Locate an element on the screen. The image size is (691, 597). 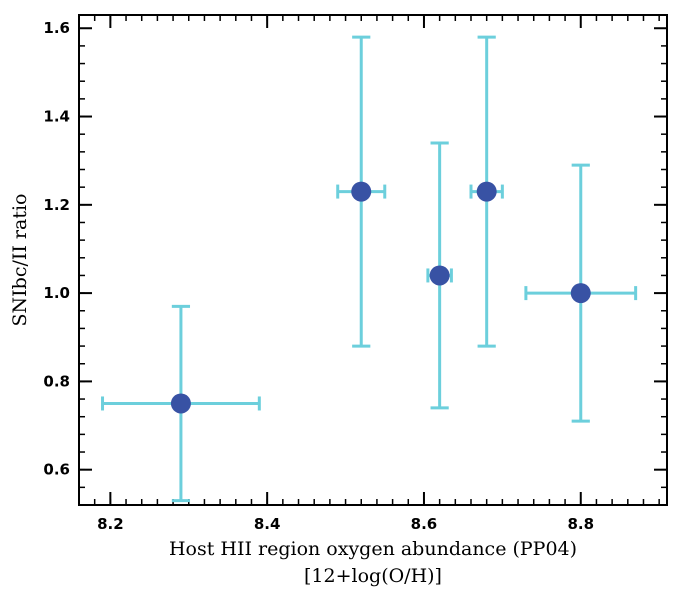
y-tick-label: 1.4 is located at coordinates (56, 117).